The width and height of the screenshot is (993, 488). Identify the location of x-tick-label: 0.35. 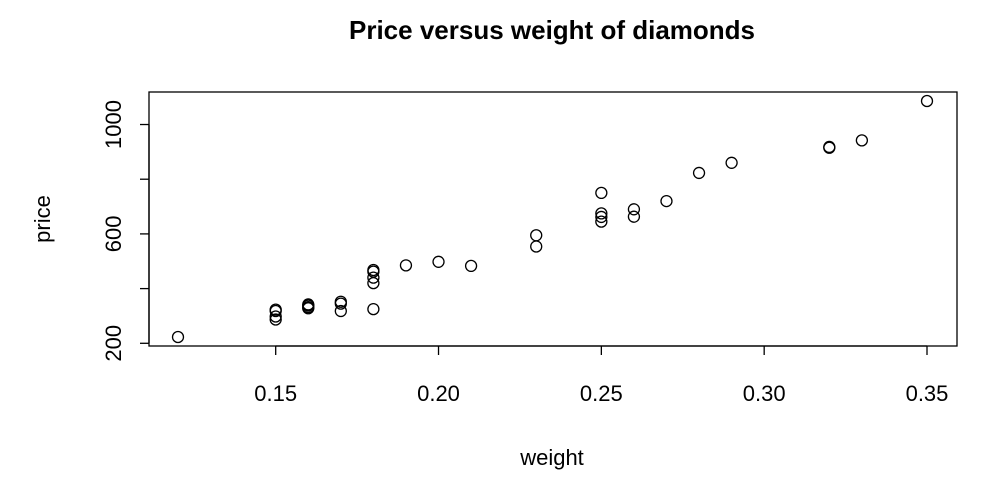
(927, 393).